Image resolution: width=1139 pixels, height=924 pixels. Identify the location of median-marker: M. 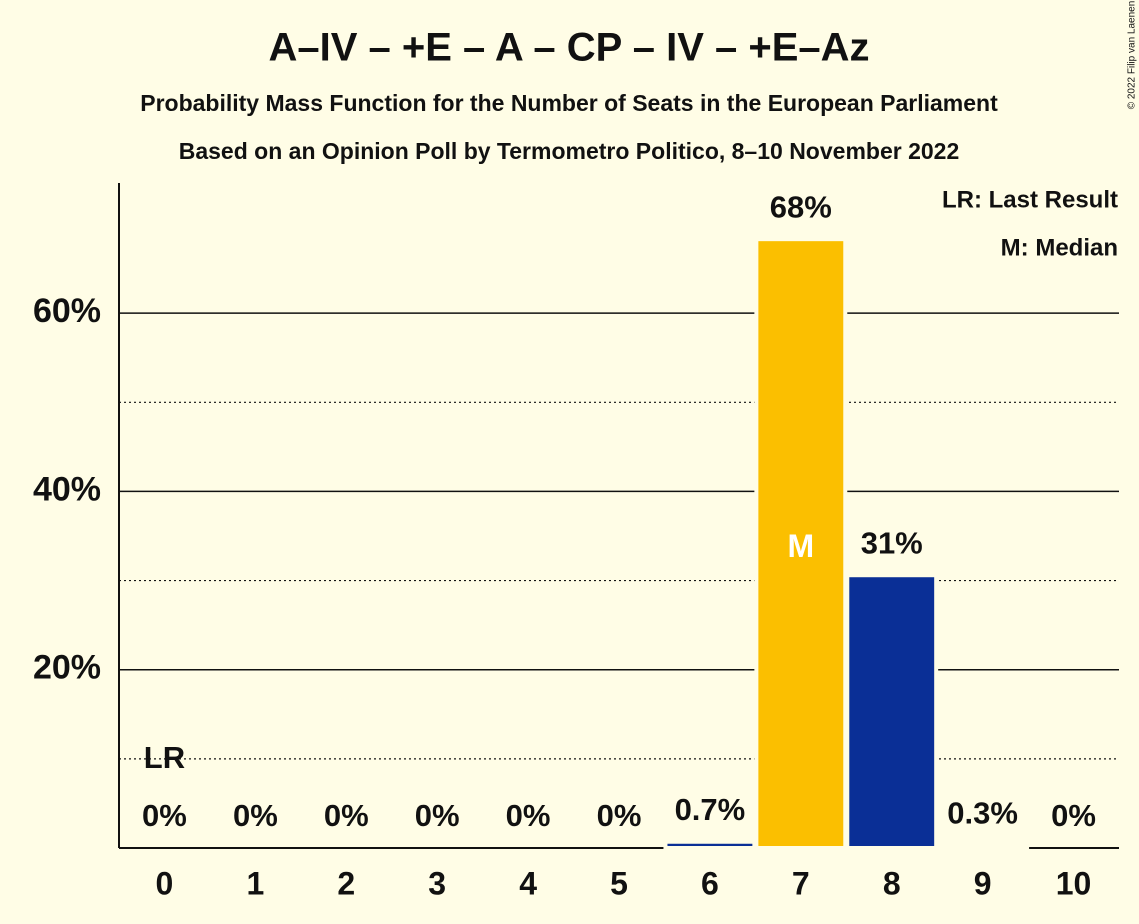
(800, 546).